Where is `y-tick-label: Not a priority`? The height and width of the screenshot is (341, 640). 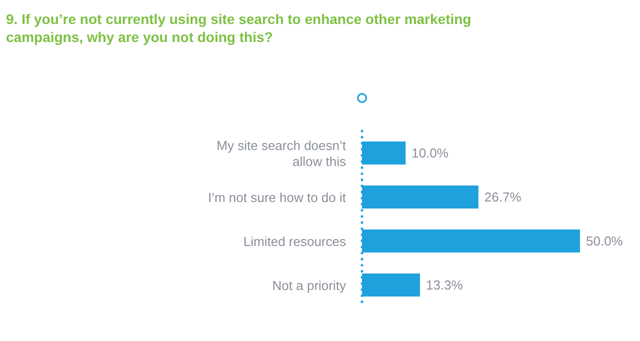
y-tick-label: Not a priority is located at coordinates (309, 285).